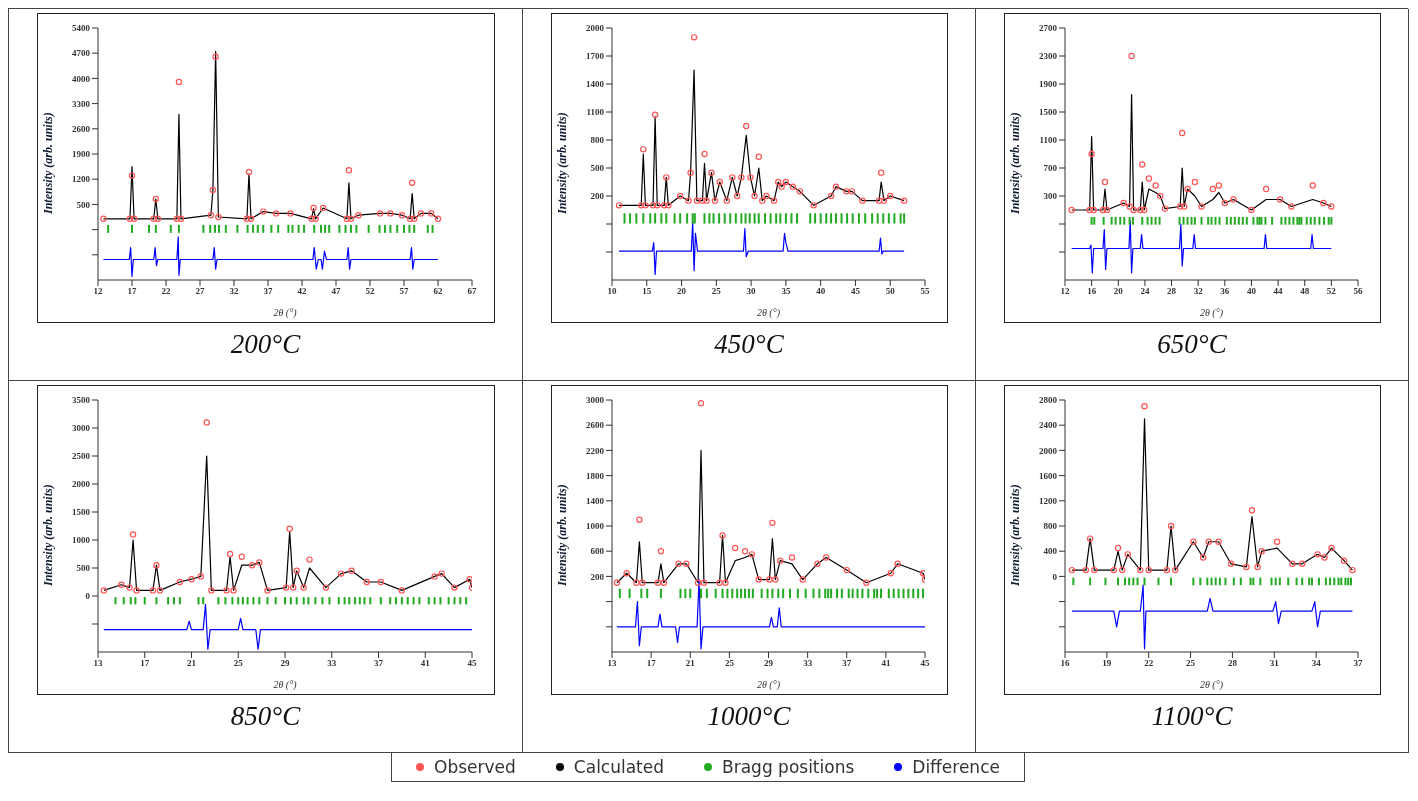 The image size is (1418, 801). What do you see at coordinates (1304, 291) in the screenshot?
I see `x-tick-label: 48` at bounding box center [1304, 291].